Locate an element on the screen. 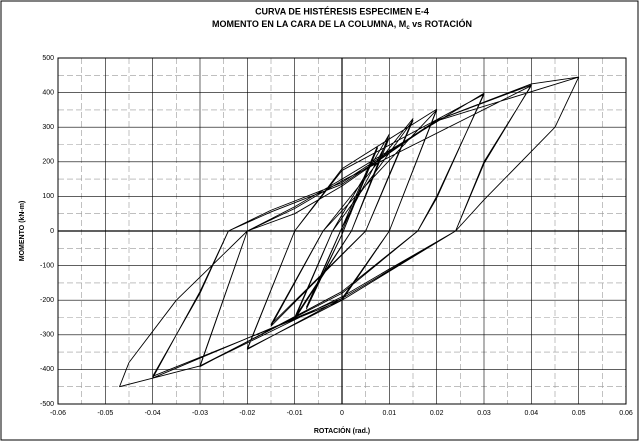 The height and width of the screenshot is (441, 639). subtitle-main: MOMENTO EN LA CARA DE LA COLUMNA, M is located at coordinates (309, 24).